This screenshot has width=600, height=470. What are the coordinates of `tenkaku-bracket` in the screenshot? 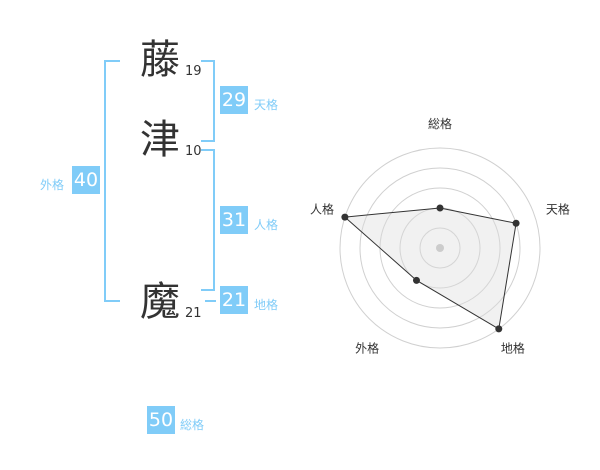 It's located at (208, 101).